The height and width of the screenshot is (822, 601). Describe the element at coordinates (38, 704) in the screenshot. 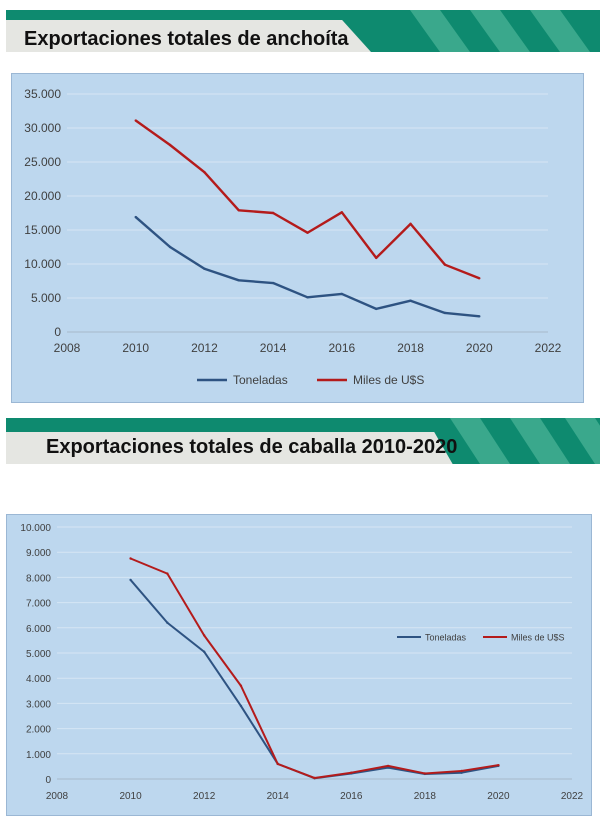

I see `y-tick-label: 3.000` at that location.